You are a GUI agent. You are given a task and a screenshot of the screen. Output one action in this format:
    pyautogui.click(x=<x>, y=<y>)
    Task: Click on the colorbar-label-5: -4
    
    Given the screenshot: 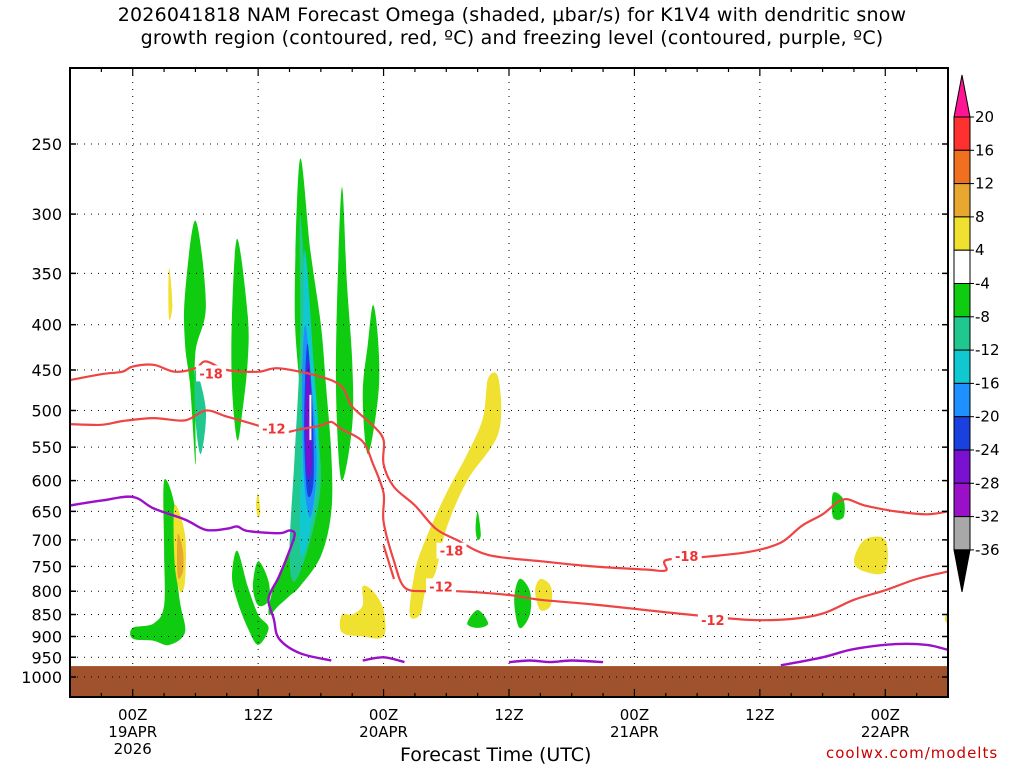 What is the action you would take?
    pyautogui.click(x=982, y=284)
    